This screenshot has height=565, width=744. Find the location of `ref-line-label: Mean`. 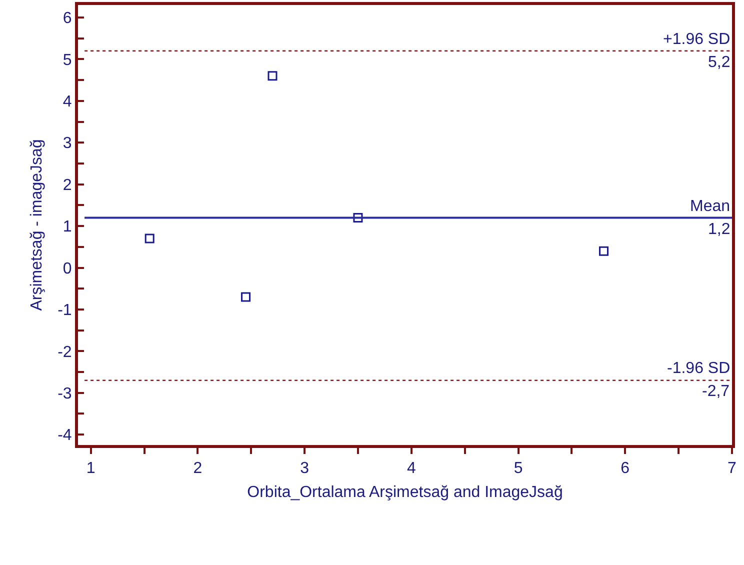

ref-line-label: Mean is located at coordinates (710, 206).